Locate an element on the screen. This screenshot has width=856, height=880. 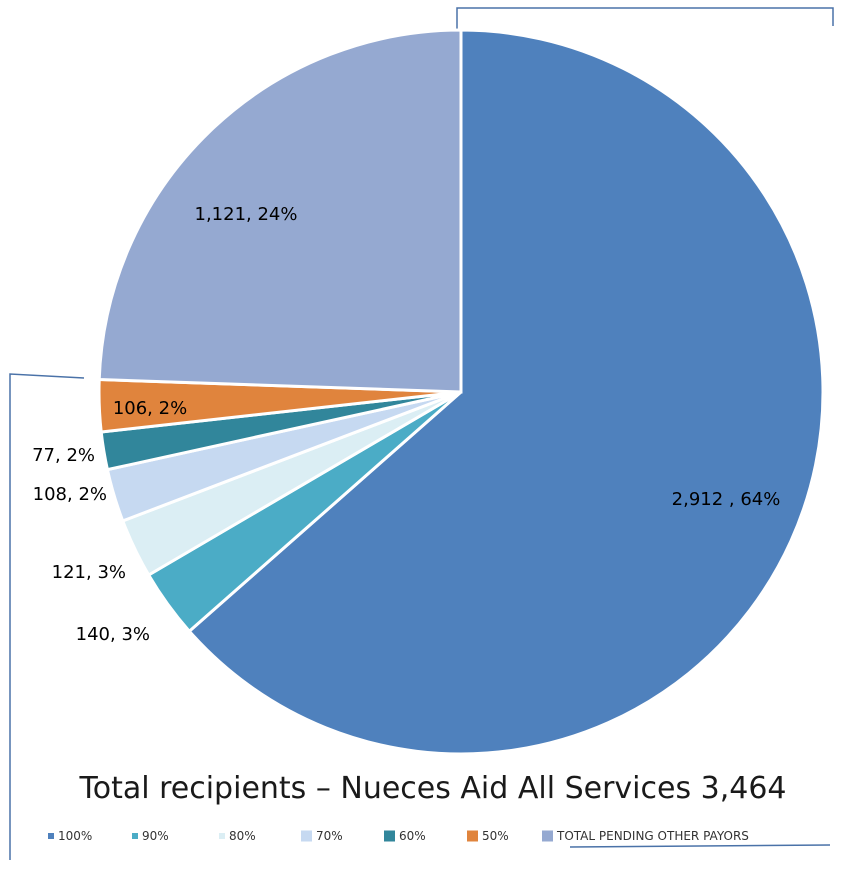
data-label-1: 2,912 , 64% is located at coordinates (726, 499).